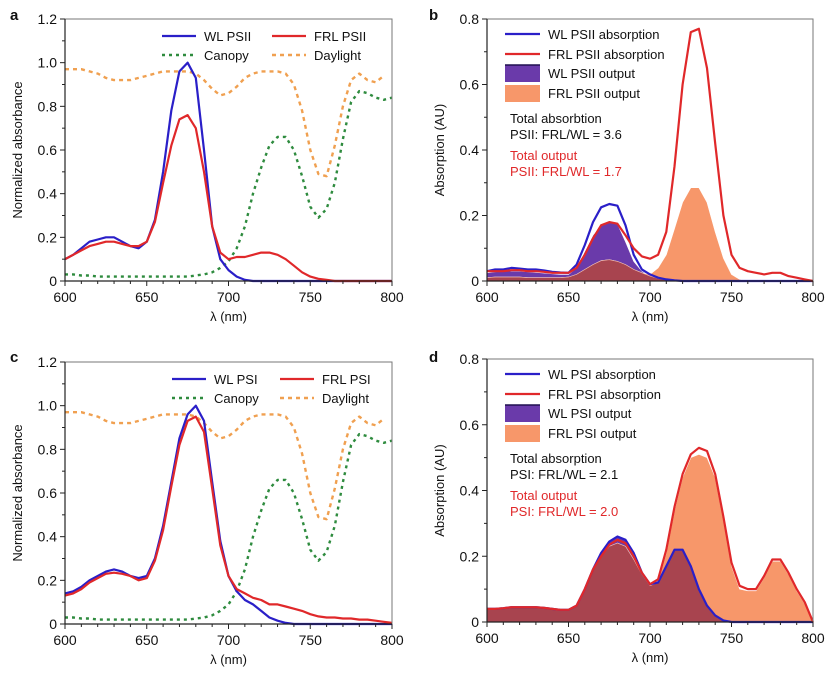  Describe the element at coordinates (544, 155) in the screenshot. I see `annotation-text: Total output` at that location.